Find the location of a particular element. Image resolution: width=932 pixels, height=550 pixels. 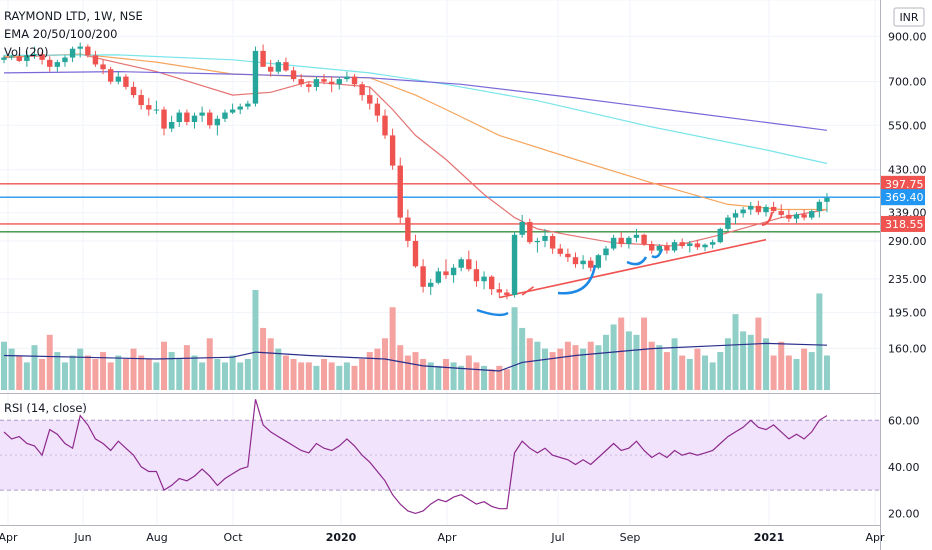

symbol-legend: RAYMOND LTD, 1W, NSE is located at coordinates (73, 16).